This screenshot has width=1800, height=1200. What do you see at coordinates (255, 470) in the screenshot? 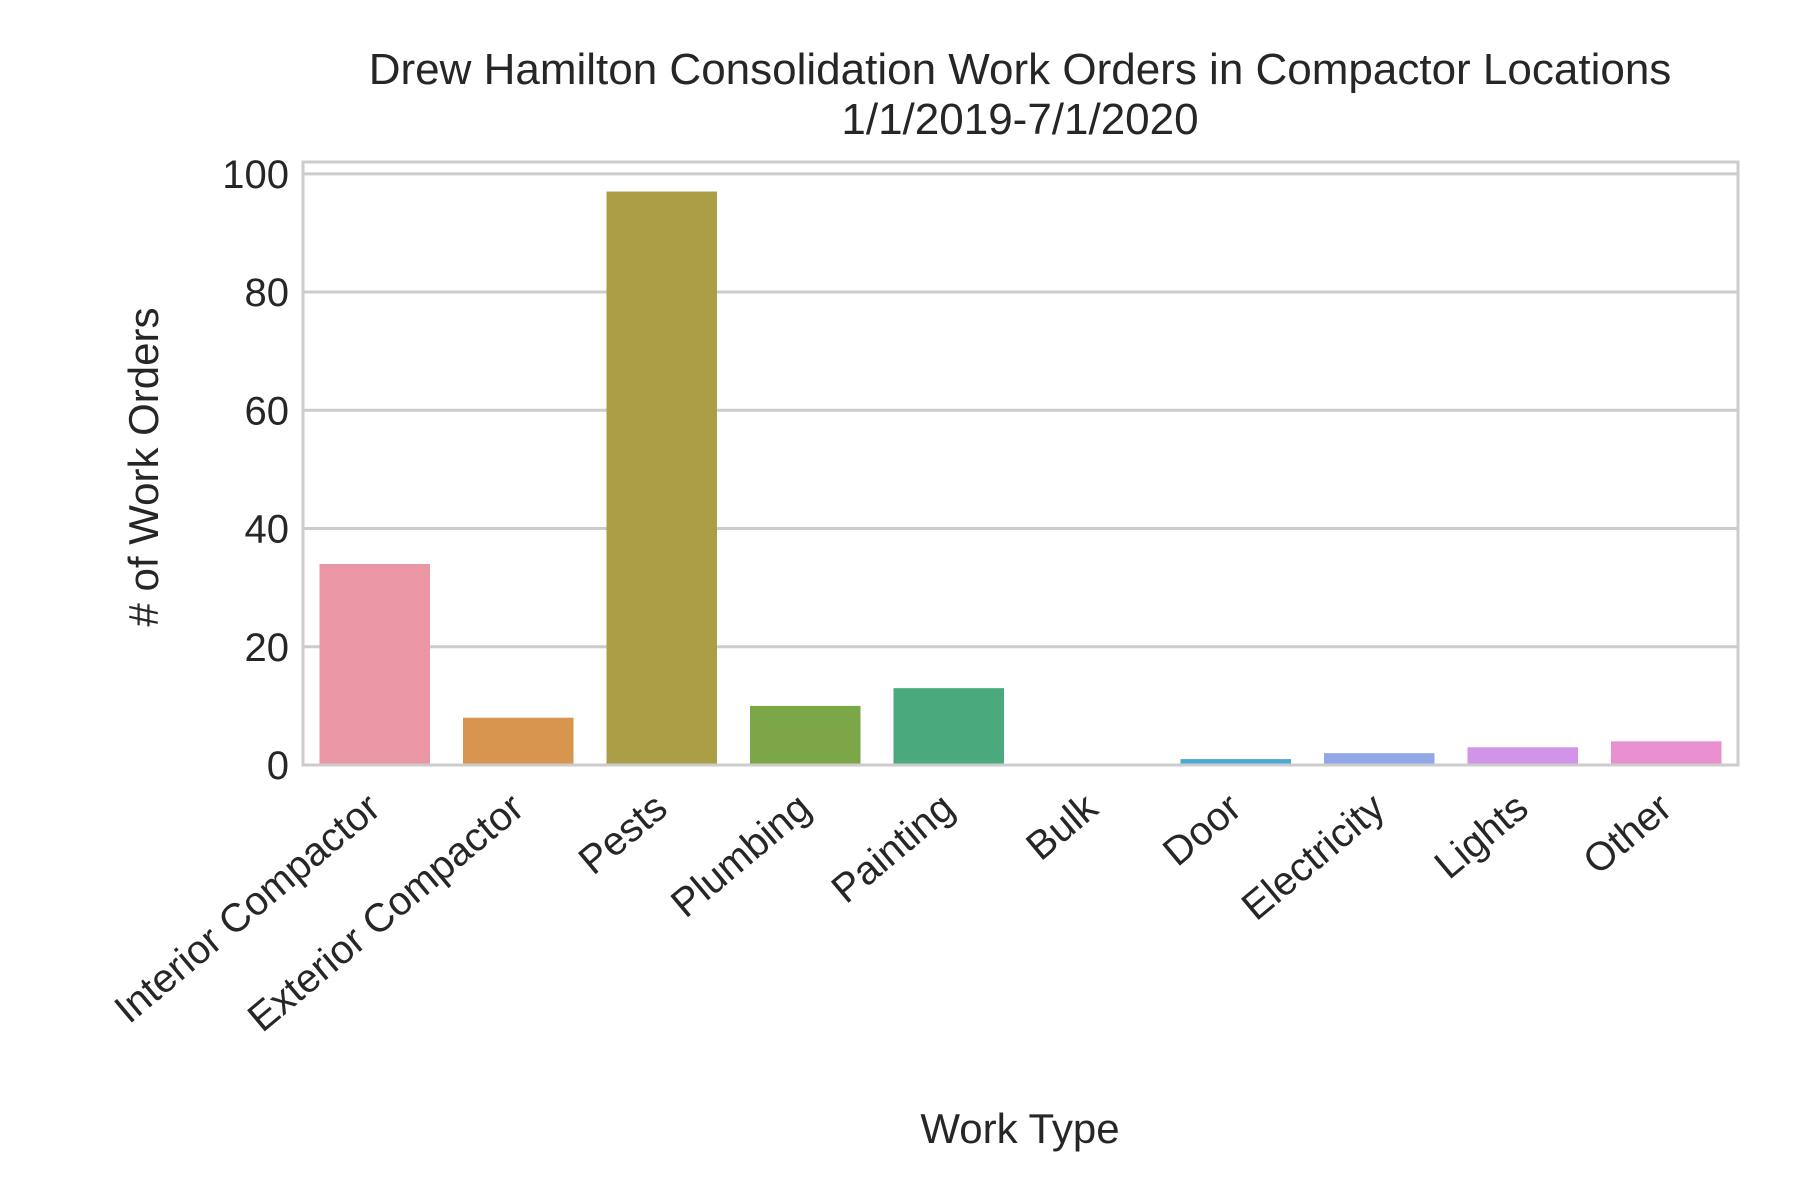
I see `y-tick-labels: 0 20 40 60 80 100` at bounding box center [255, 470].